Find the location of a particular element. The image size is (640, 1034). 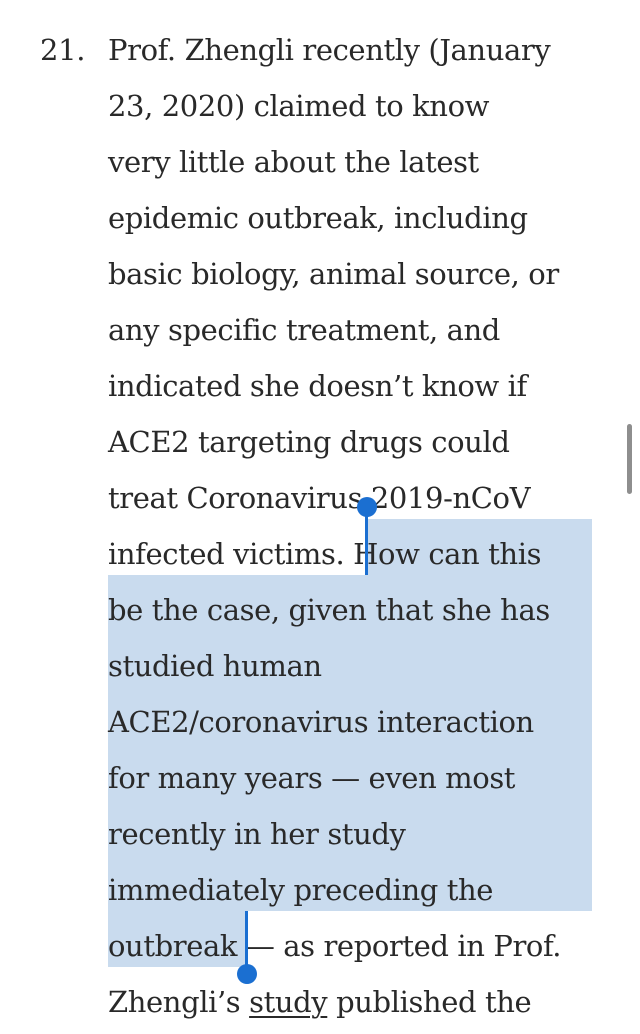

scrollbar-thumb is located at coordinates (629, 459).